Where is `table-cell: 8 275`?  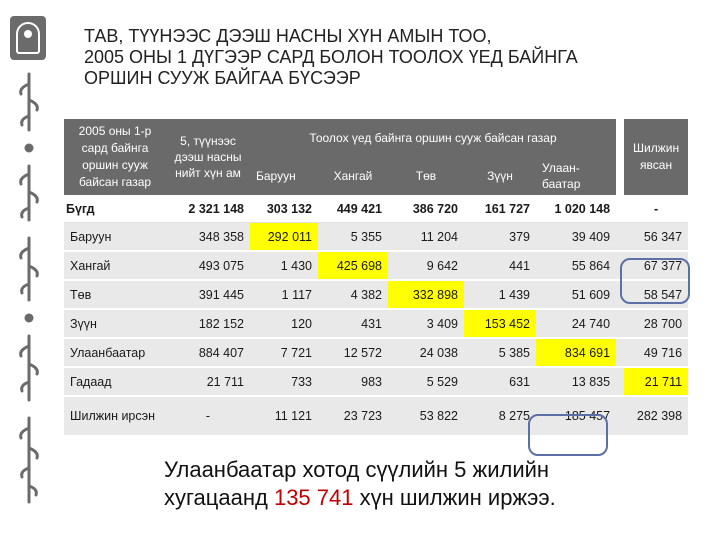
table-cell: 8 275 is located at coordinates (500, 417).